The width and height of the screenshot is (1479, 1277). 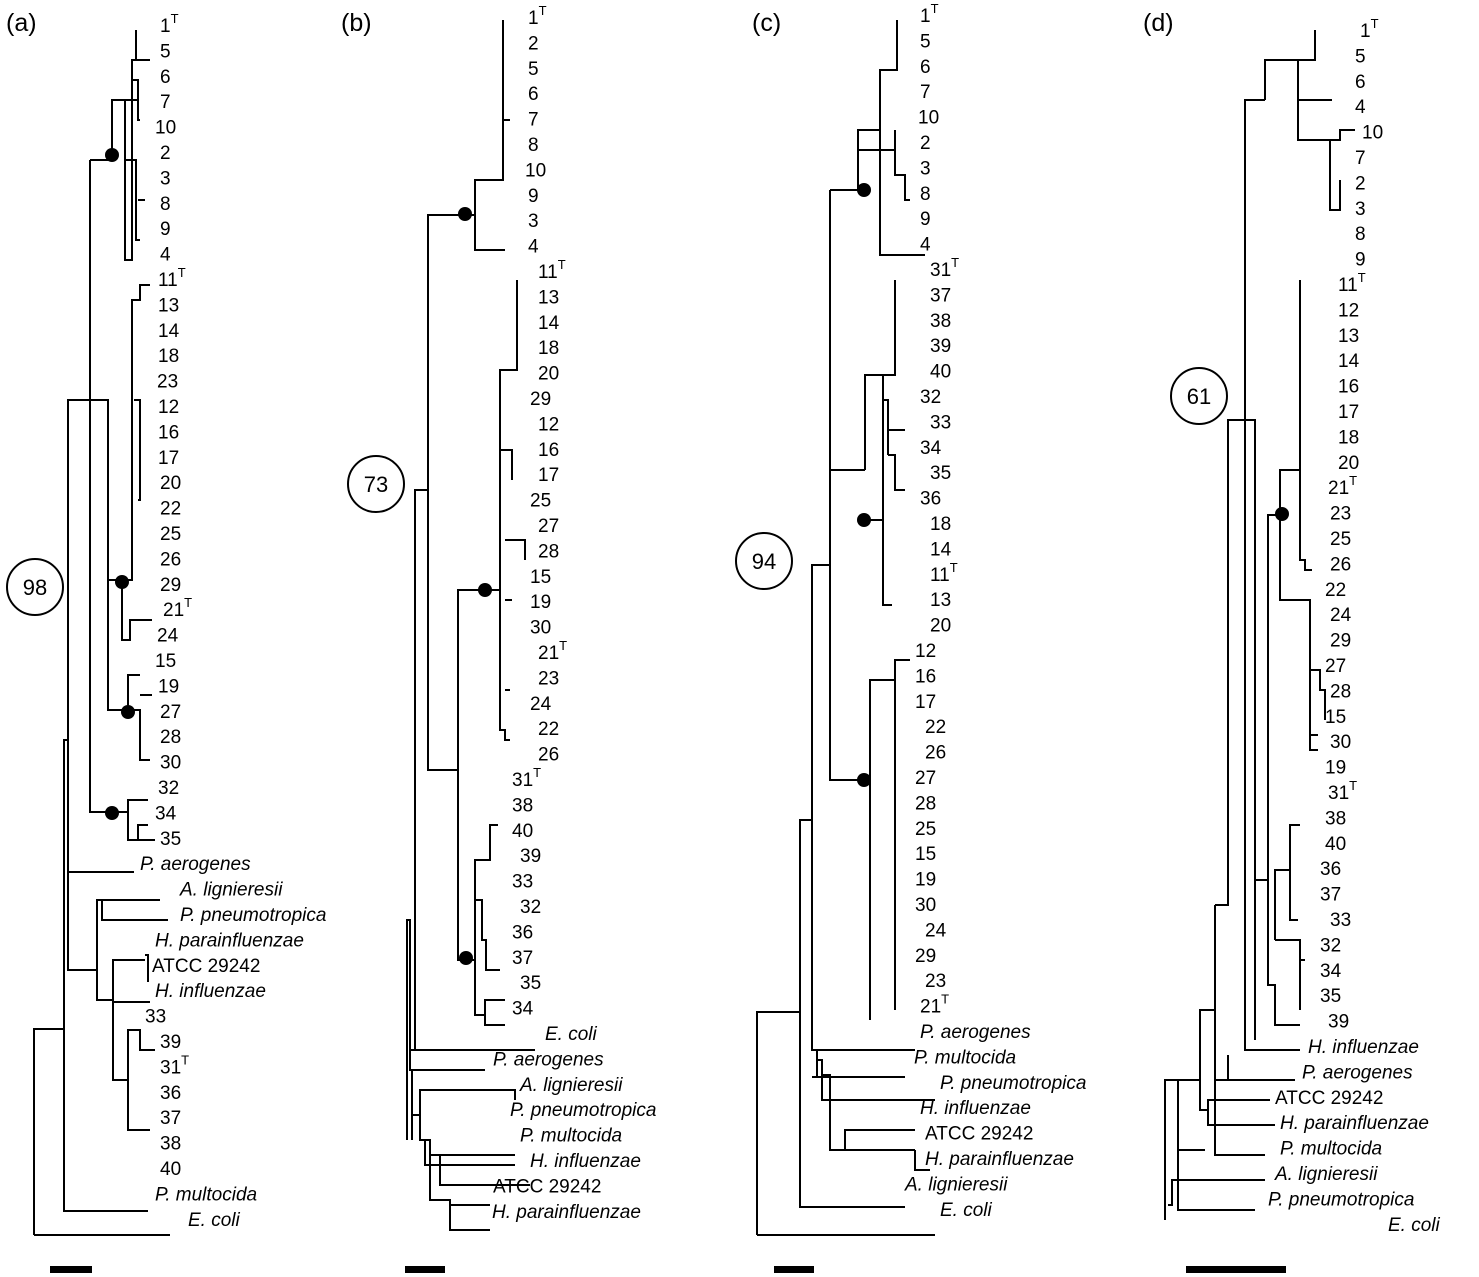 I want to click on taxon-label: 15, so click(x=540, y=577).